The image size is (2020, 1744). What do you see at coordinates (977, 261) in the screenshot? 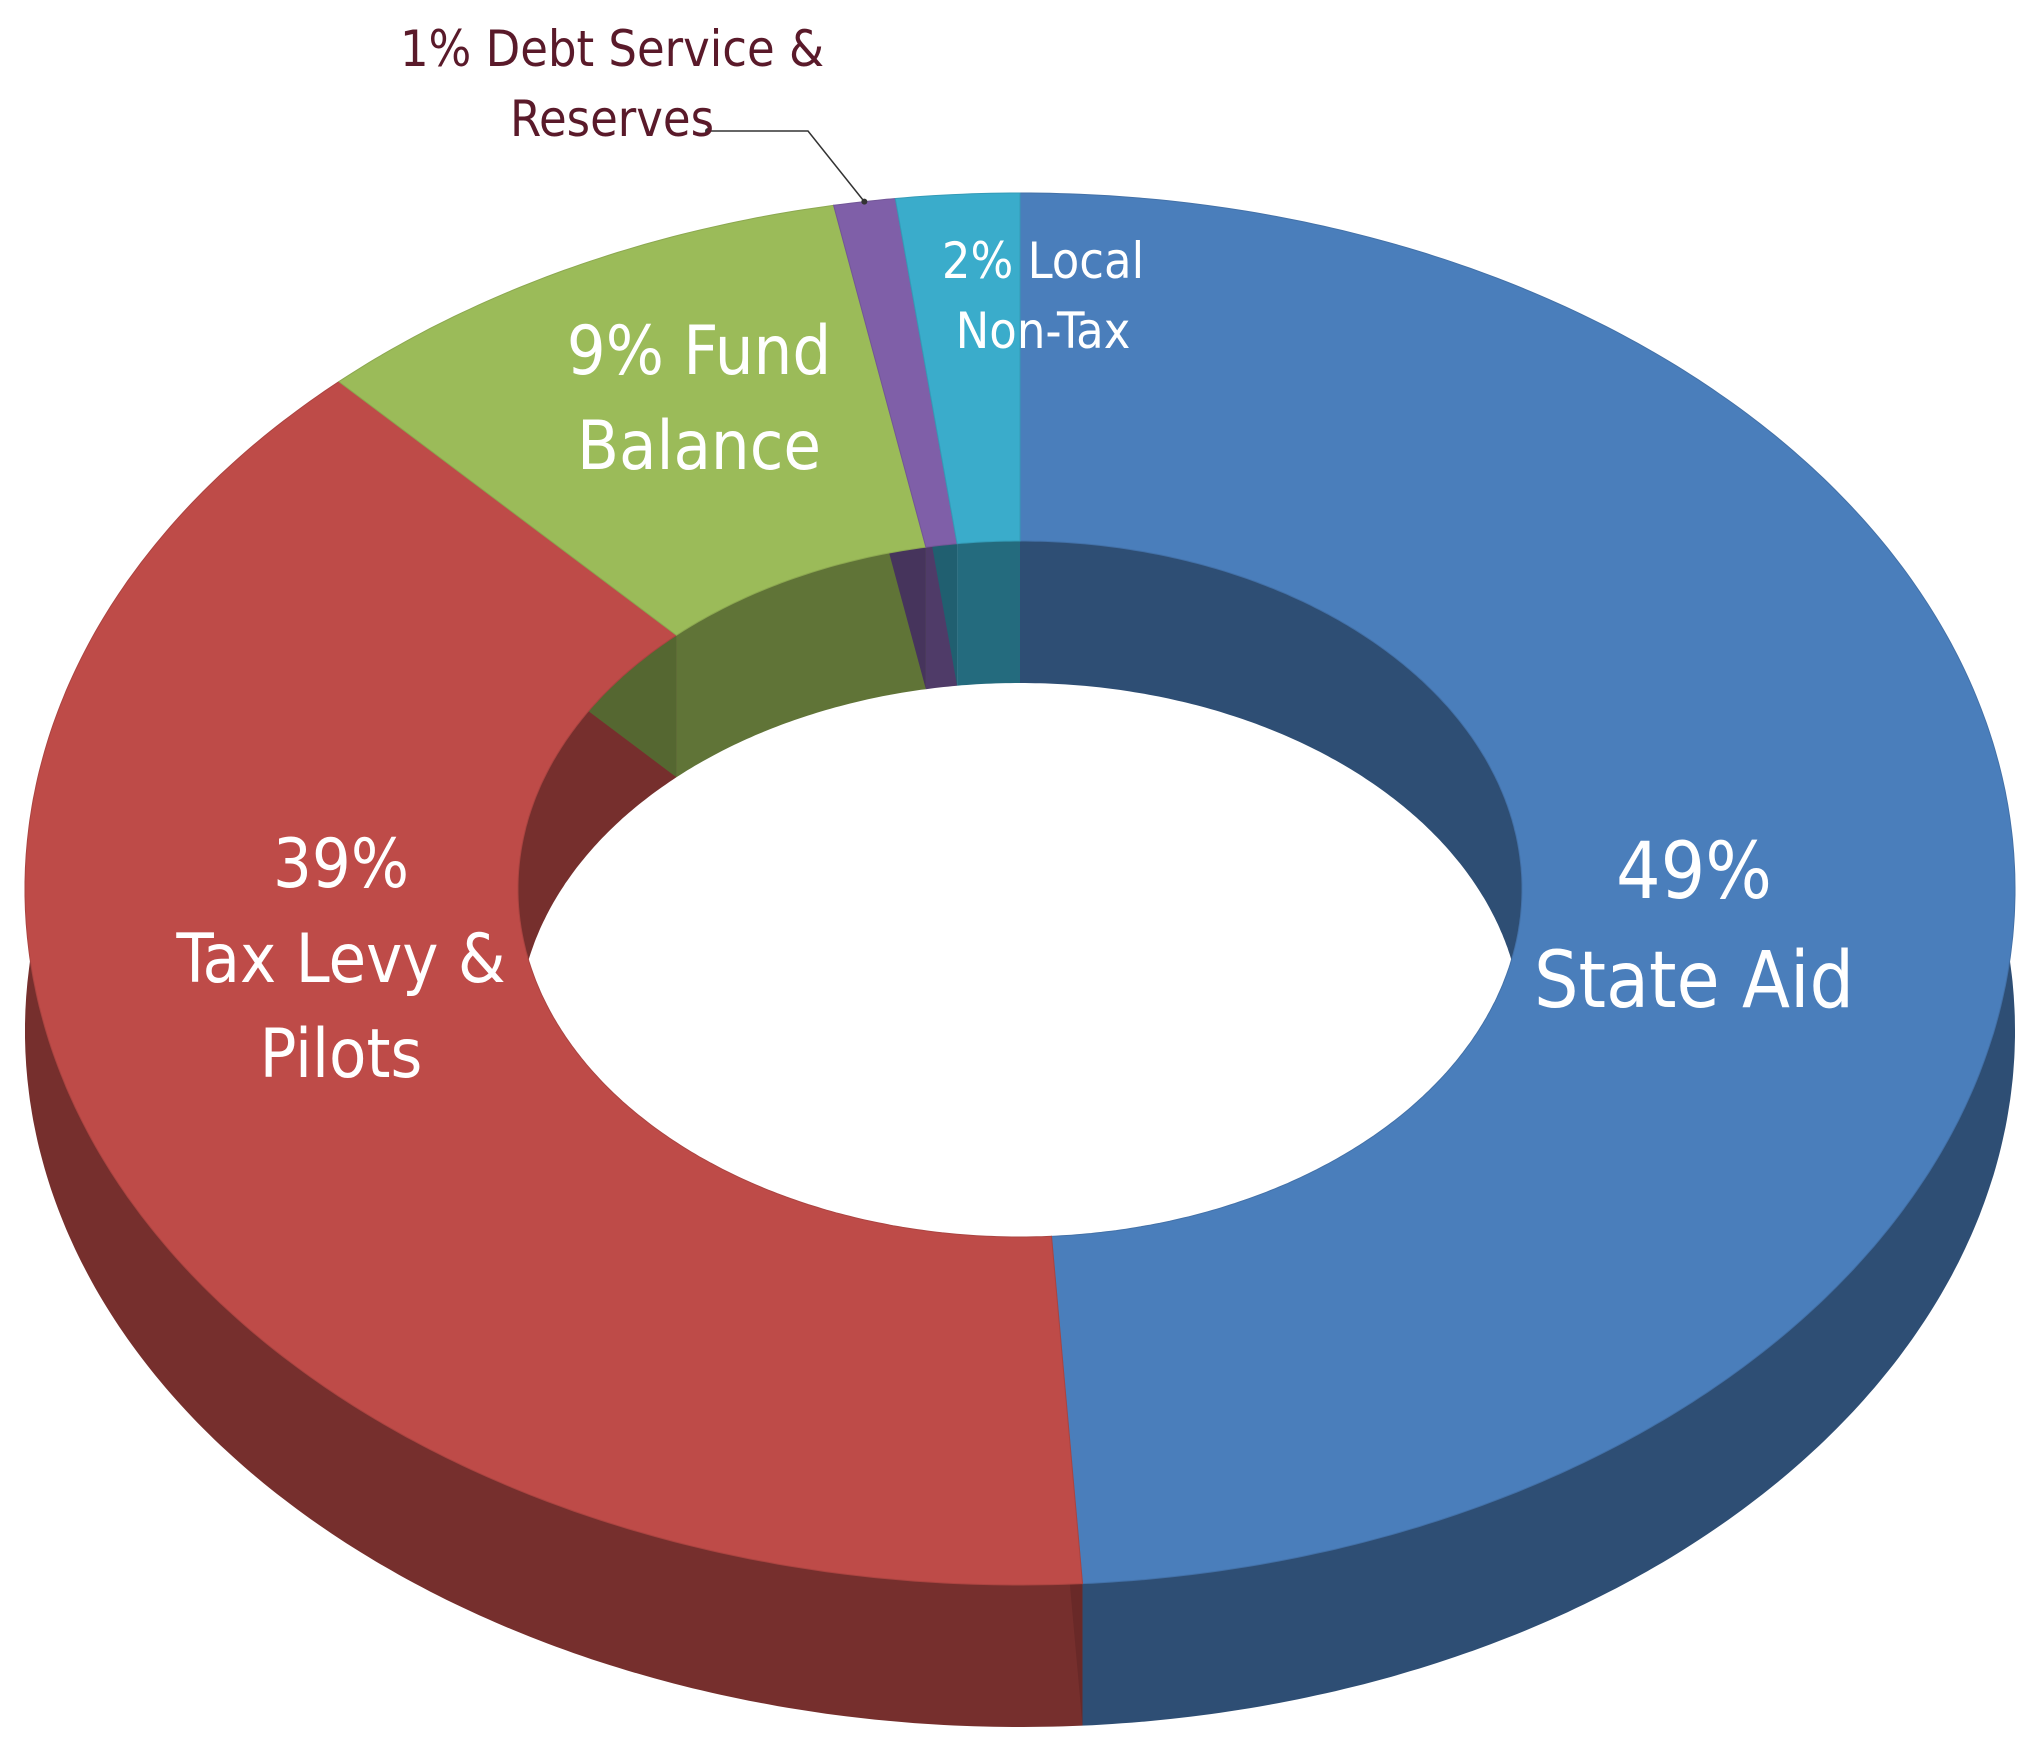
I see `value-label: 2%` at bounding box center [977, 261].